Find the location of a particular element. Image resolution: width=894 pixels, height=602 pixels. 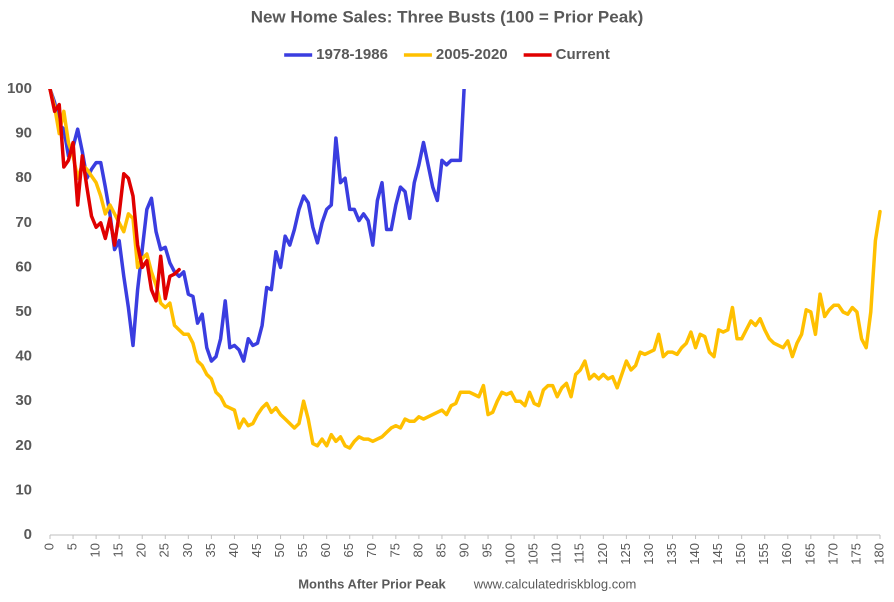

y-tick-label: 40 is located at coordinates (23, 356).